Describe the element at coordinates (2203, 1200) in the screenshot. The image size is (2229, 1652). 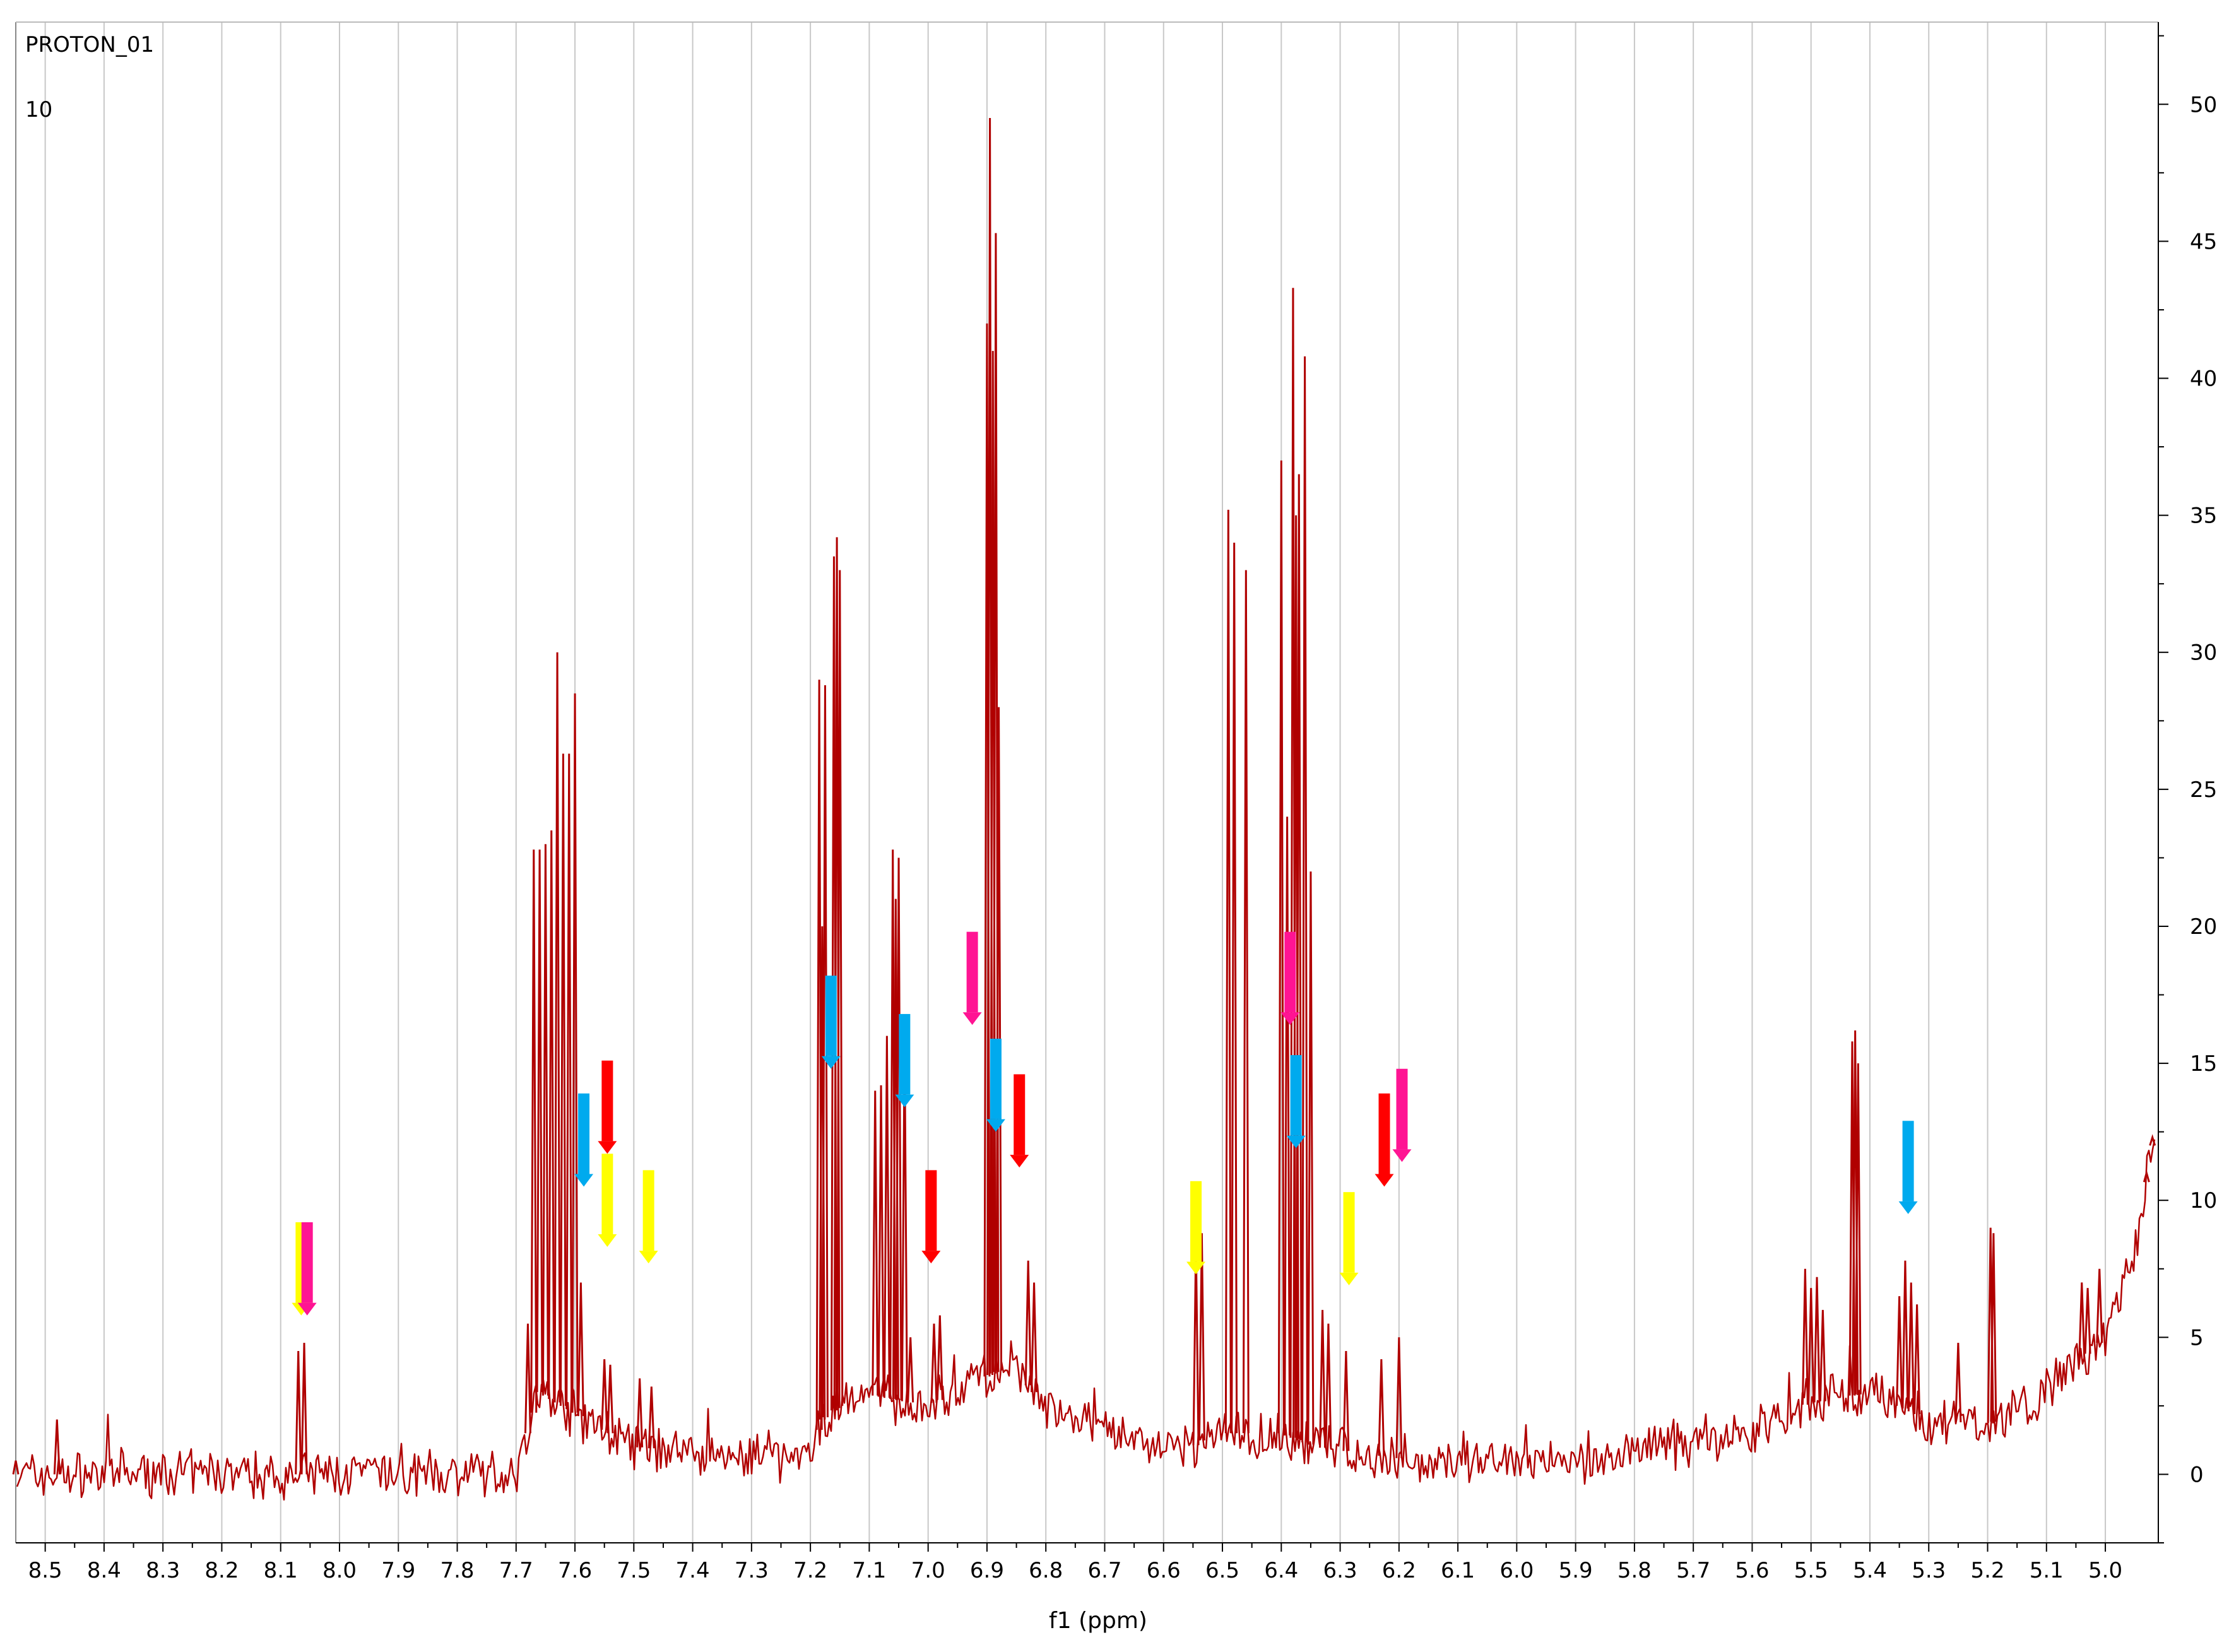
I see `y-tick-label: 10` at that location.